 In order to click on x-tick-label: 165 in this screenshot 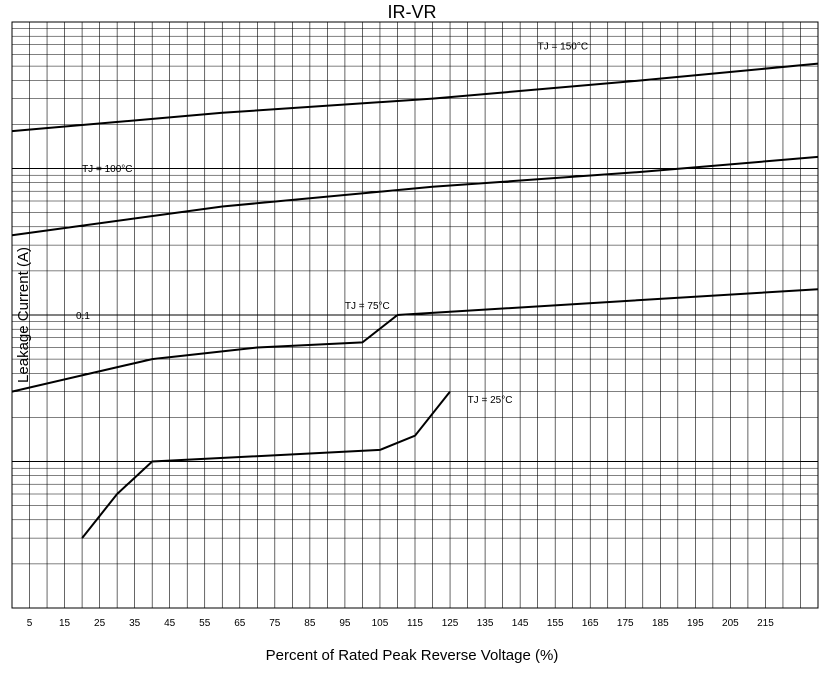, I will do `click(590, 623)`.